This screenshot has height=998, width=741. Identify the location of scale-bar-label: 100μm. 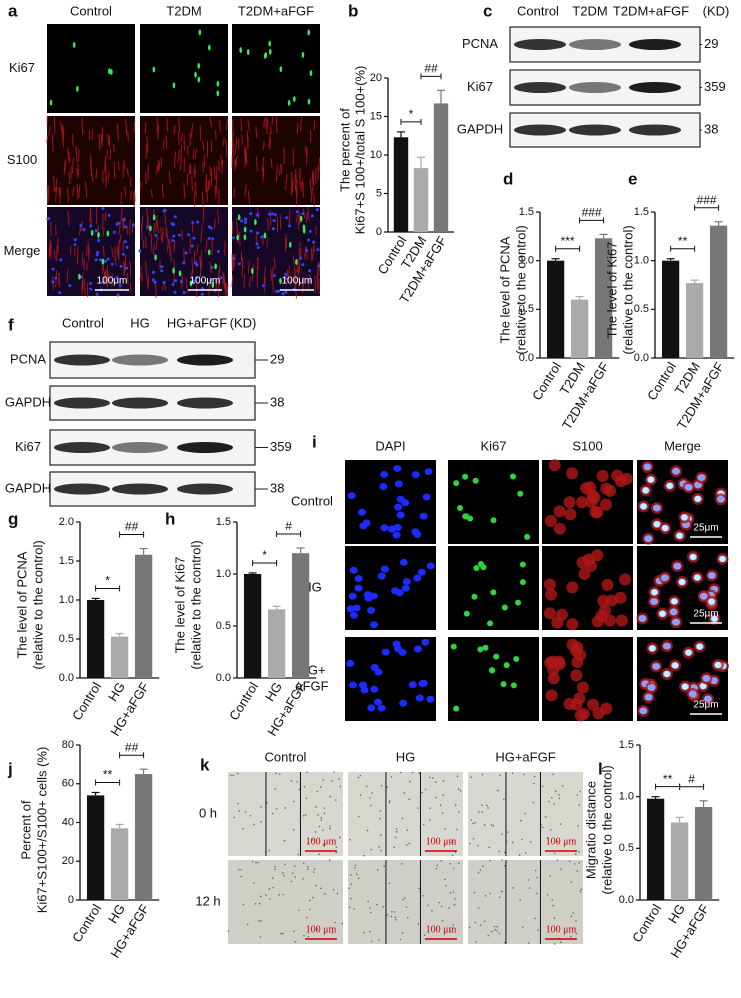
(205, 281).